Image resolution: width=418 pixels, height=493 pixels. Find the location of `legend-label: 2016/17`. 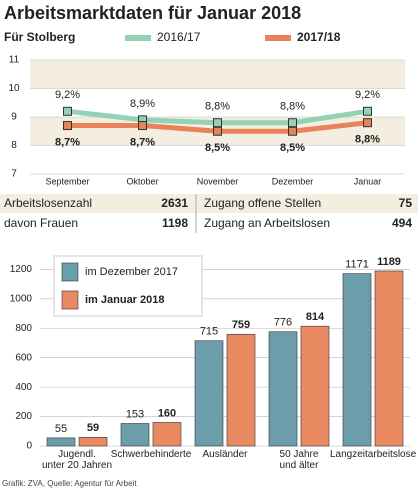

legend-label: 2016/17 is located at coordinates (179, 37).